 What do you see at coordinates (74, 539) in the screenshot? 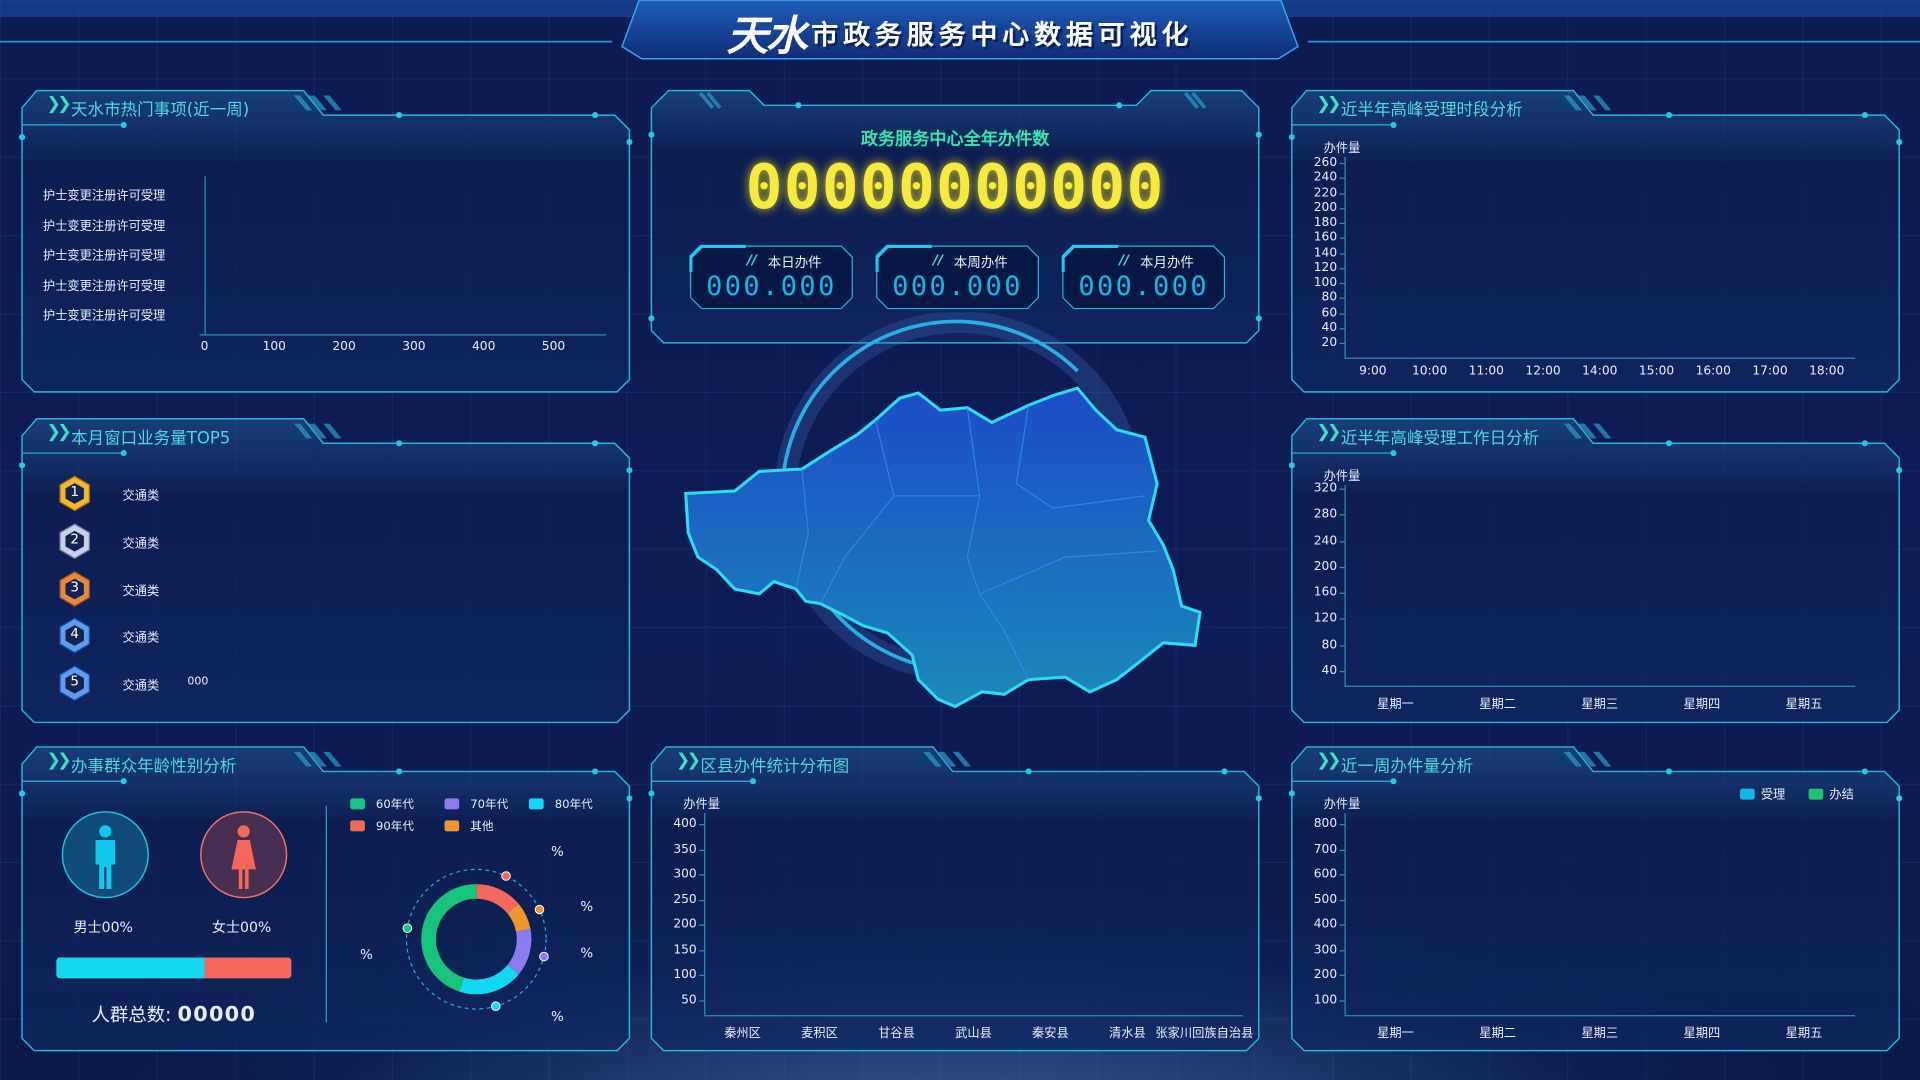
I see `rank-number: 2` at bounding box center [74, 539].